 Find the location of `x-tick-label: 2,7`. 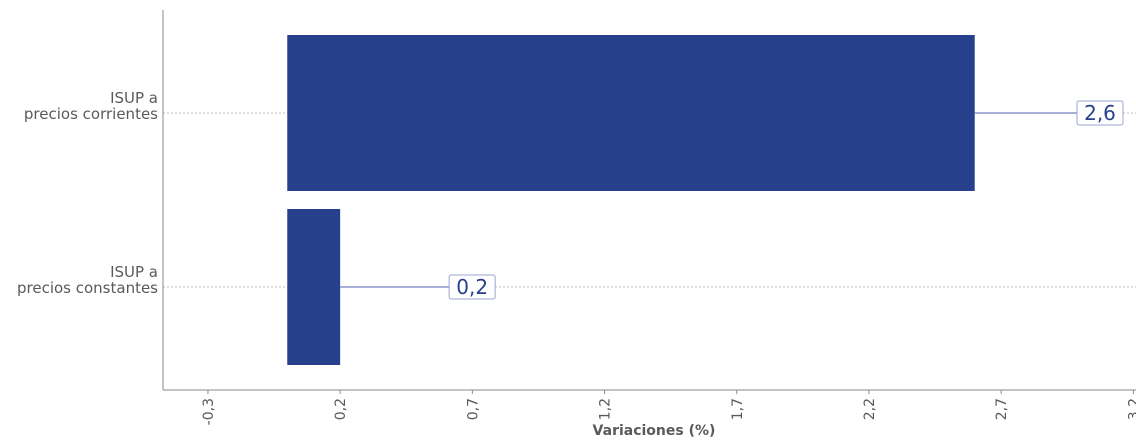

x-tick-label: 2,7 is located at coordinates (1002, 409).